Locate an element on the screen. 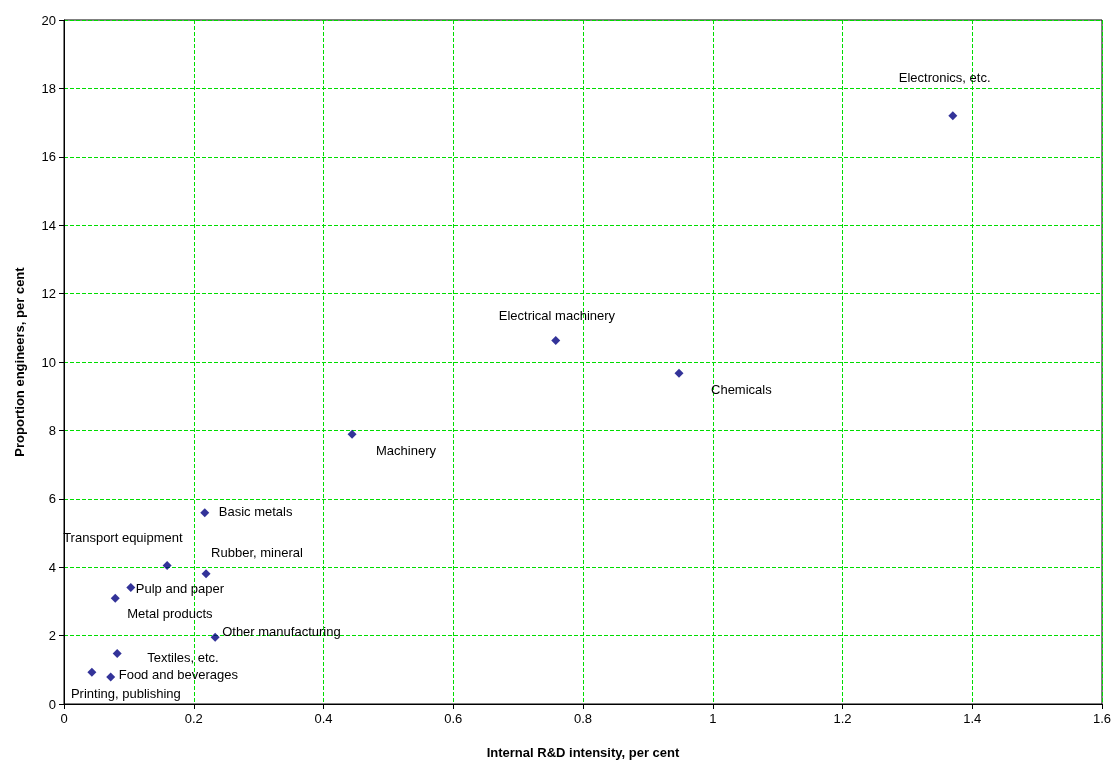  x-tick-label: 0 is located at coordinates (64, 718).